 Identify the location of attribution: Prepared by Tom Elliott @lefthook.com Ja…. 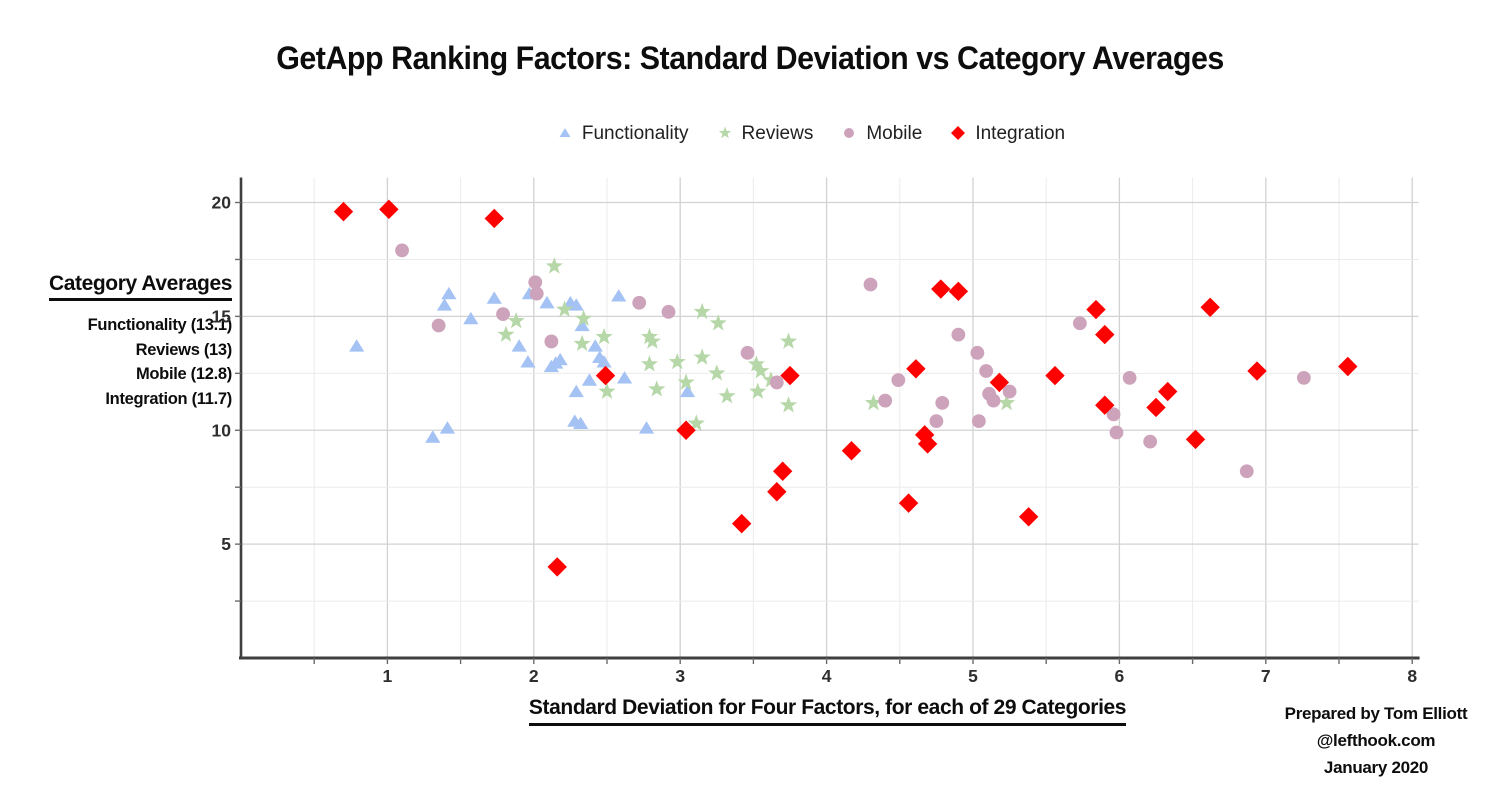
(1376, 740).